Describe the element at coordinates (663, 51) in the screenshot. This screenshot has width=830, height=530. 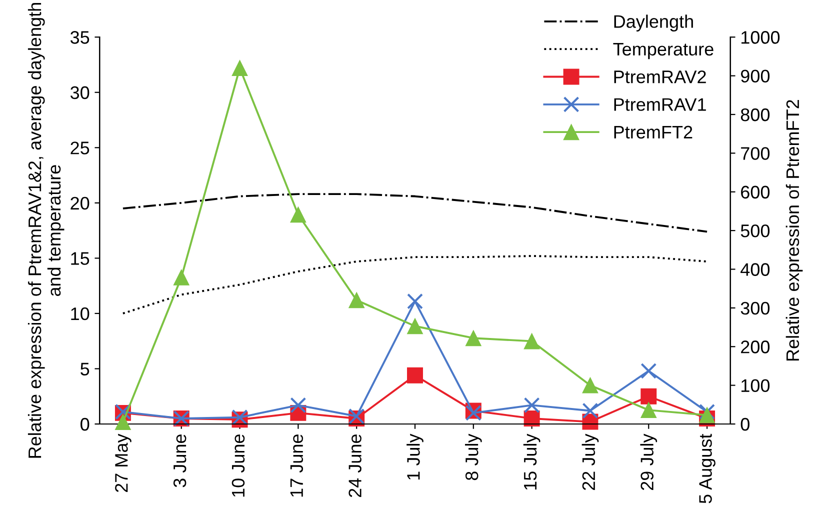
I see `legend-label: Temperature` at that location.